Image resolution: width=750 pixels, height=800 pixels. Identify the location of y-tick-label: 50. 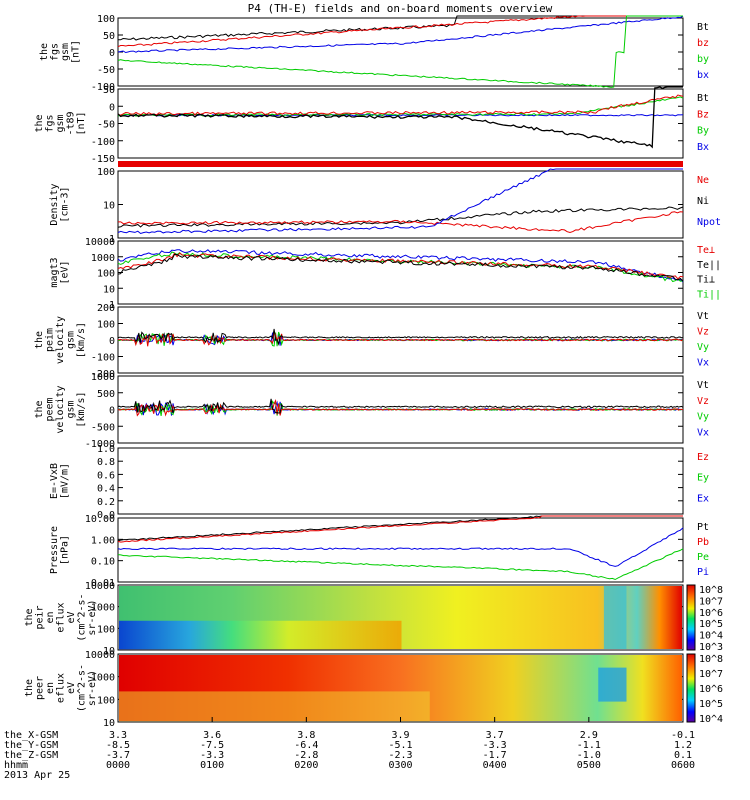
(109, 90).